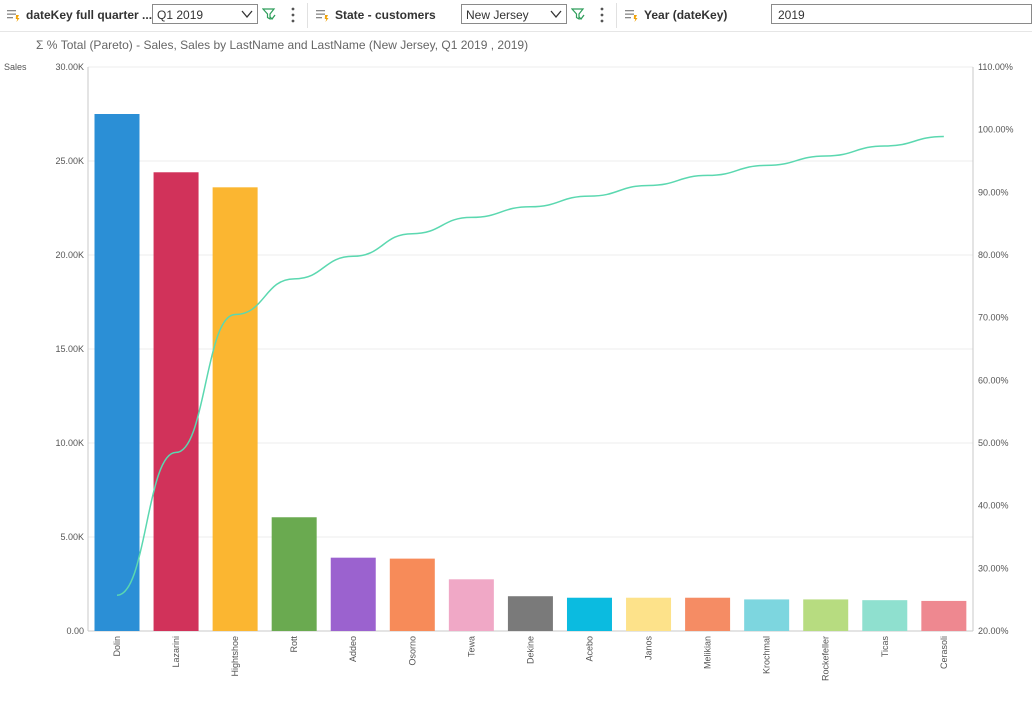 The width and height of the screenshot is (1032, 701). Describe the element at coordinates (993, 255) in the screenshot. I see `y2-tick-label: 80.00%` at that location.